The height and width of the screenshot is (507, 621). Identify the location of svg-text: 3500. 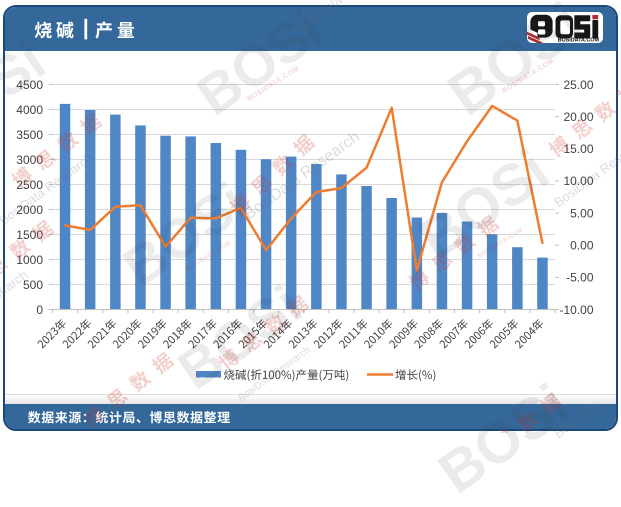
(29, 135).